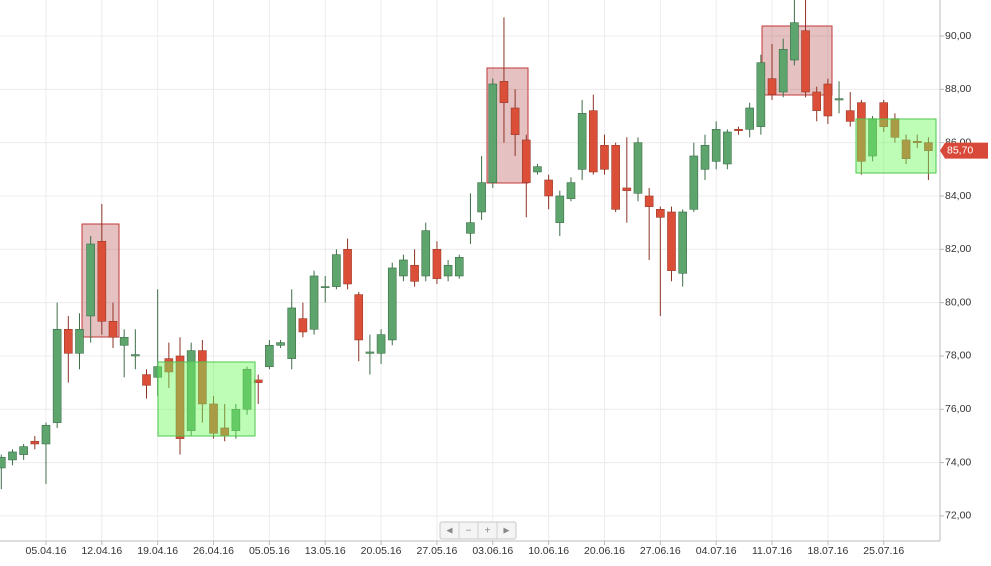  I want to click on y-tick-label: 84,00, so click(958, 196).